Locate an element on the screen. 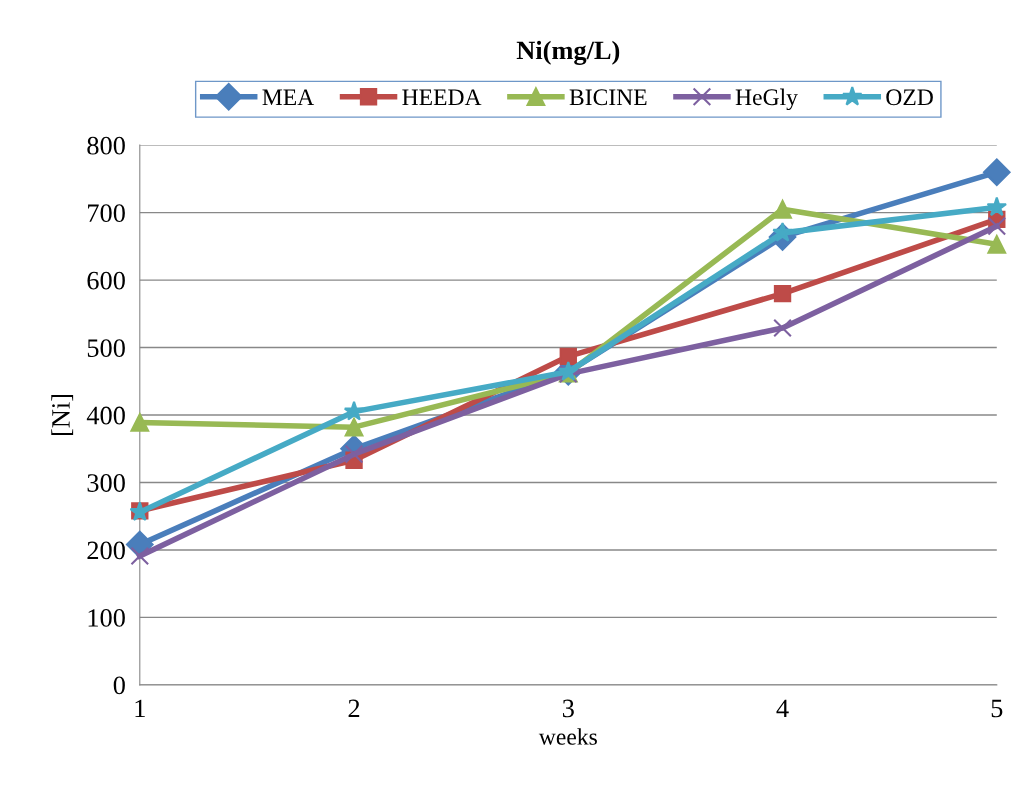 The width and height of the screenshot is (1013, 789). y-tick-label: 300 is located at coordinates (106, 483).